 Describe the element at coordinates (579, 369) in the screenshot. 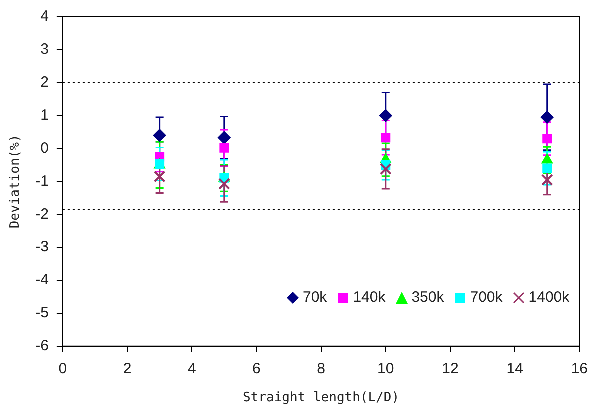

I see `x-tick-label: 16` at that location.